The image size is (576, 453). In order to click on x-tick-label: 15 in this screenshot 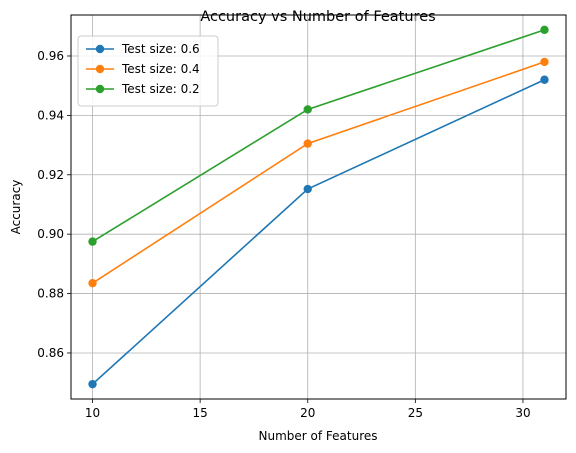, I will do `click(199, 413)`.